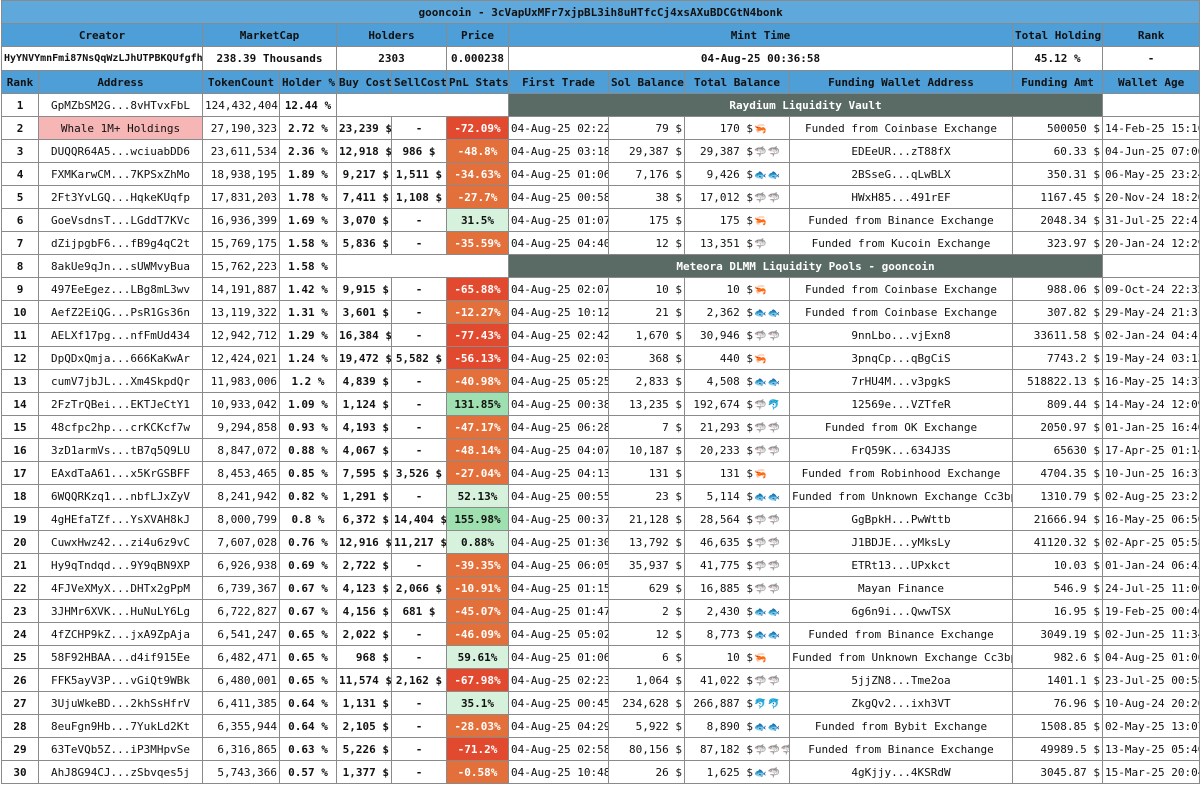 The image size is (1200, 792). I want to click on row-address: 4gHEfaTZf...YsXVAH8kJ, so click(120, 519).